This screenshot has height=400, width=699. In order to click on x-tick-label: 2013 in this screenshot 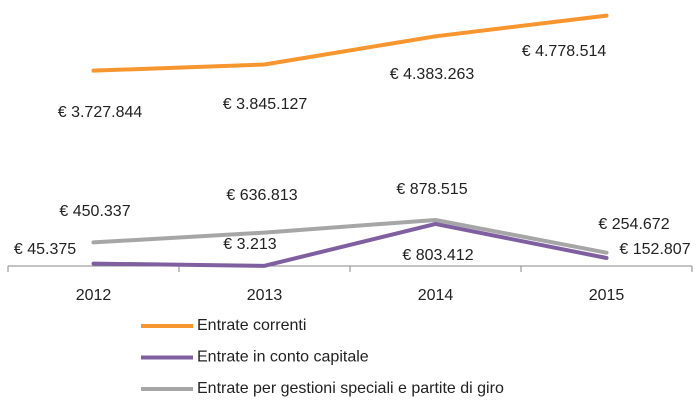, I will do `click(265, 295)`.